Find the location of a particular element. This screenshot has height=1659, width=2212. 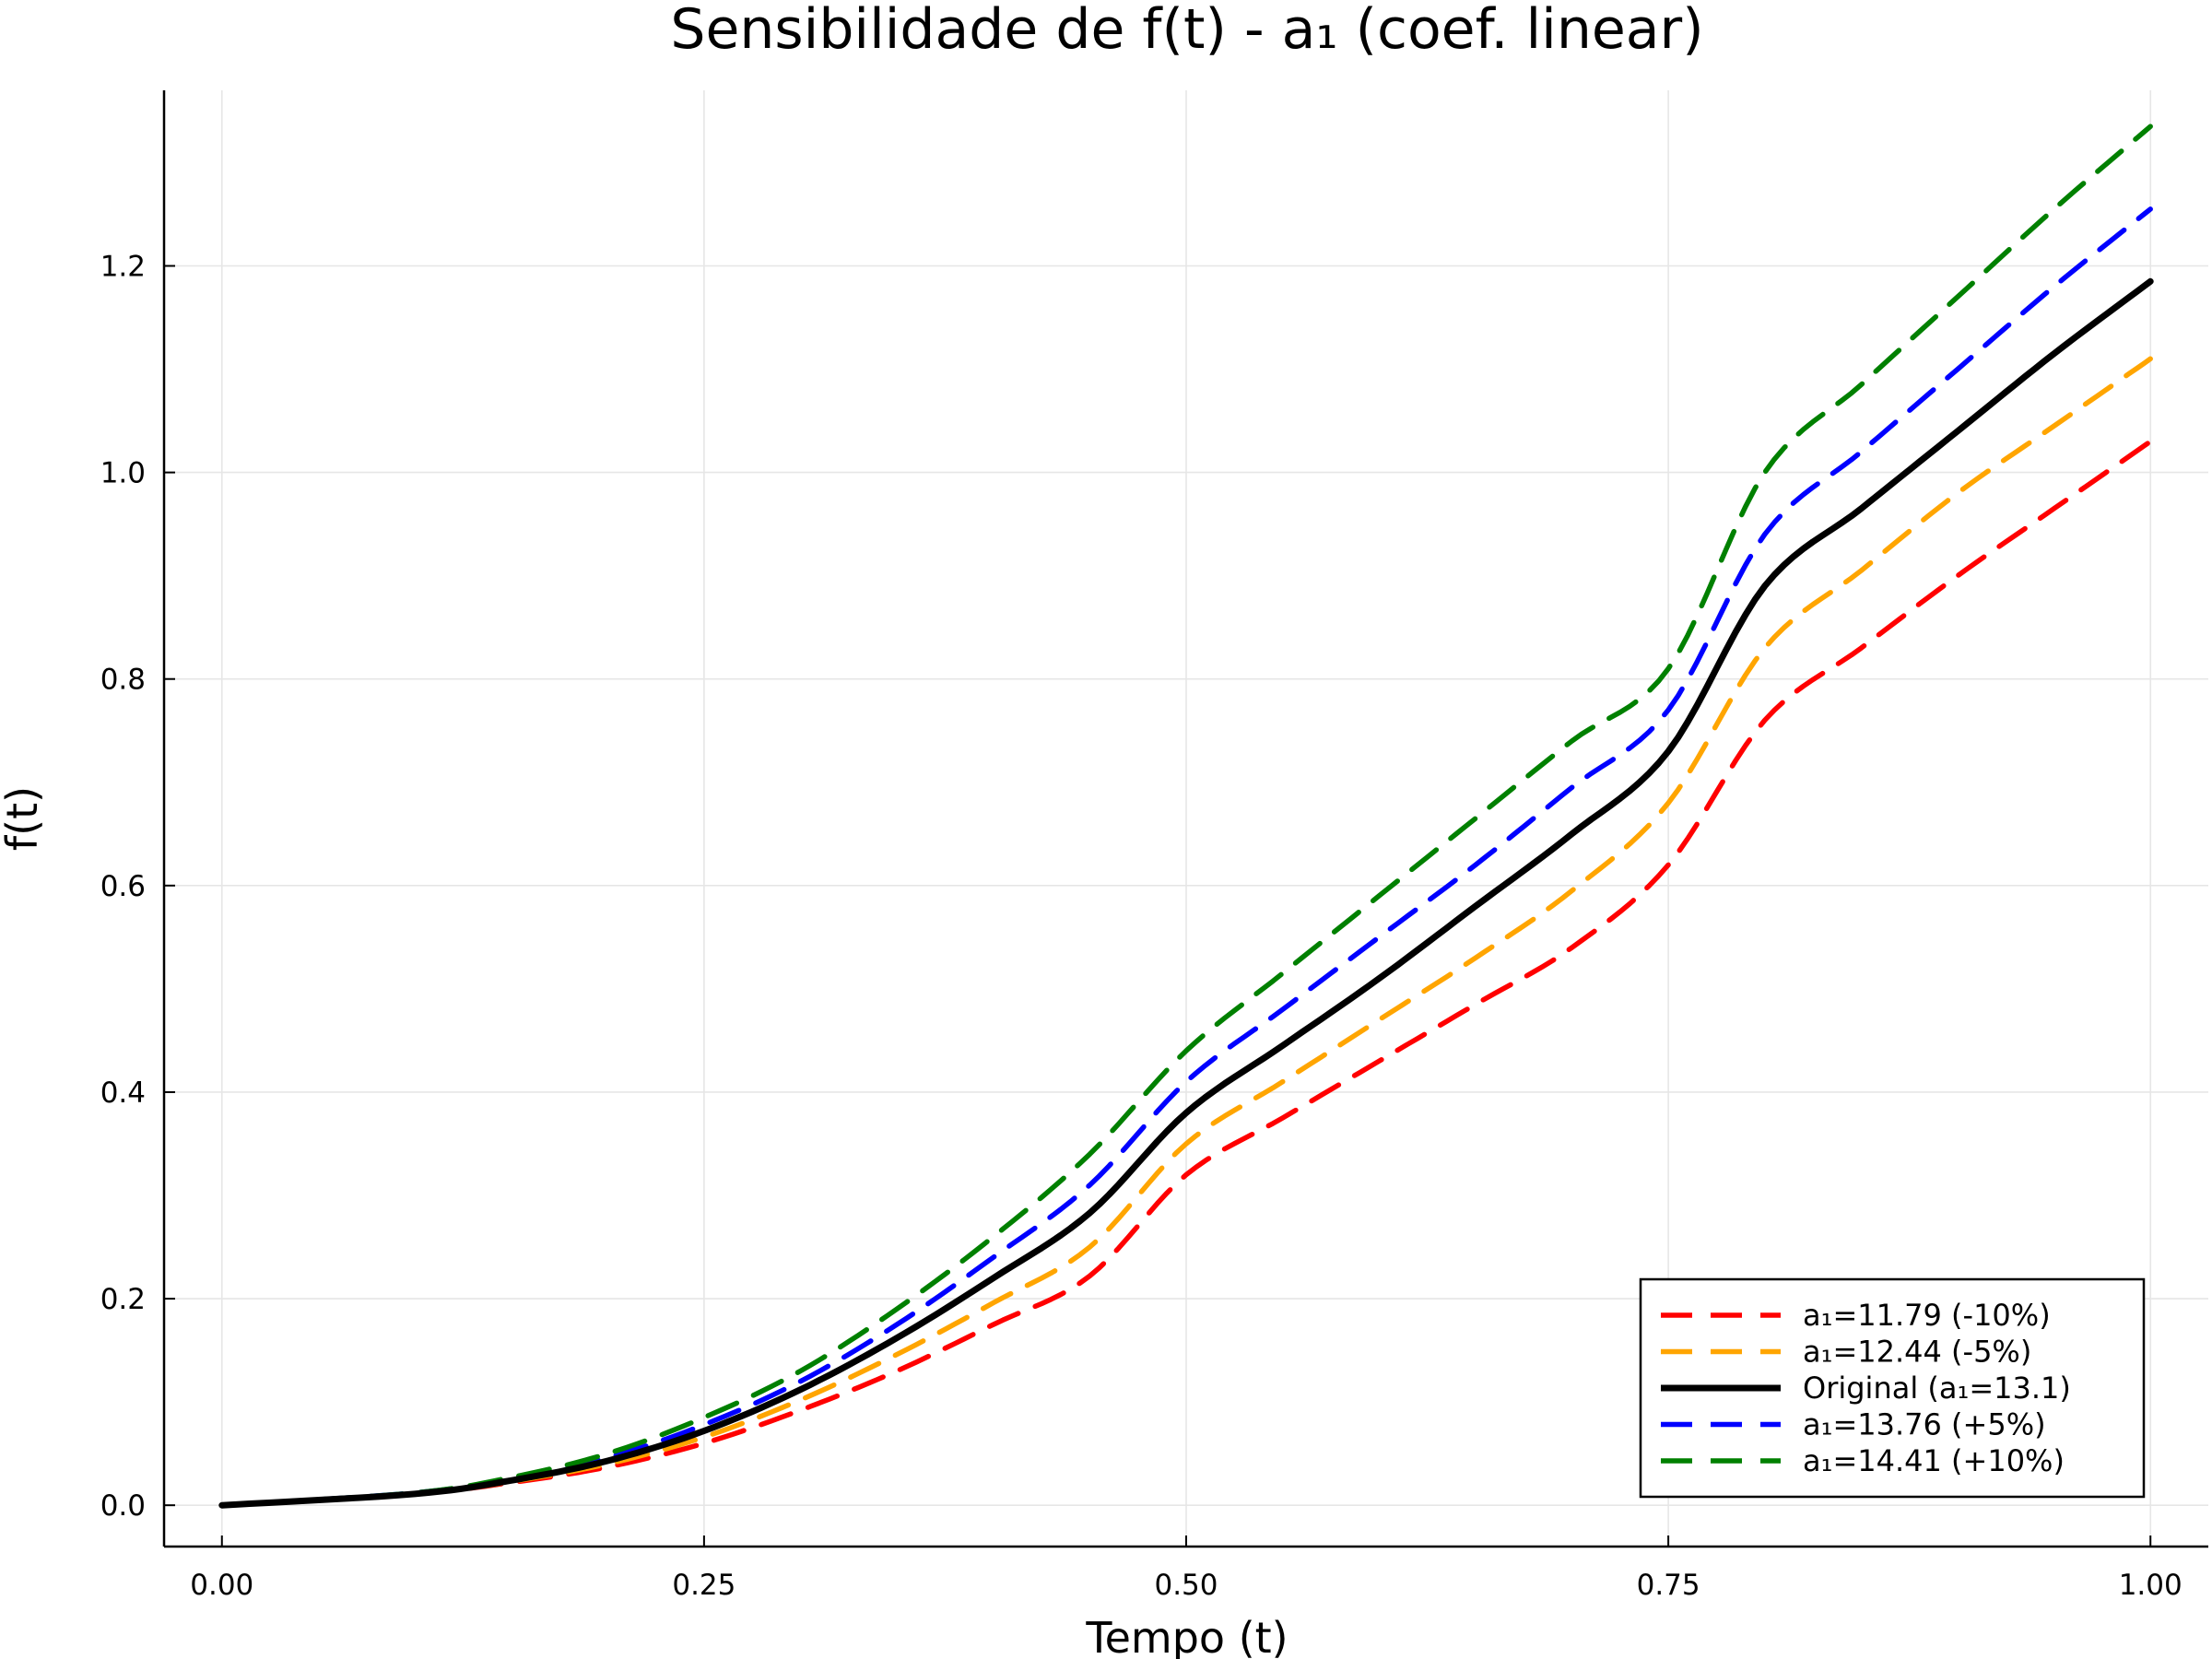

x-tick-label: 1.00 is located at coordinates (2151, 1585).